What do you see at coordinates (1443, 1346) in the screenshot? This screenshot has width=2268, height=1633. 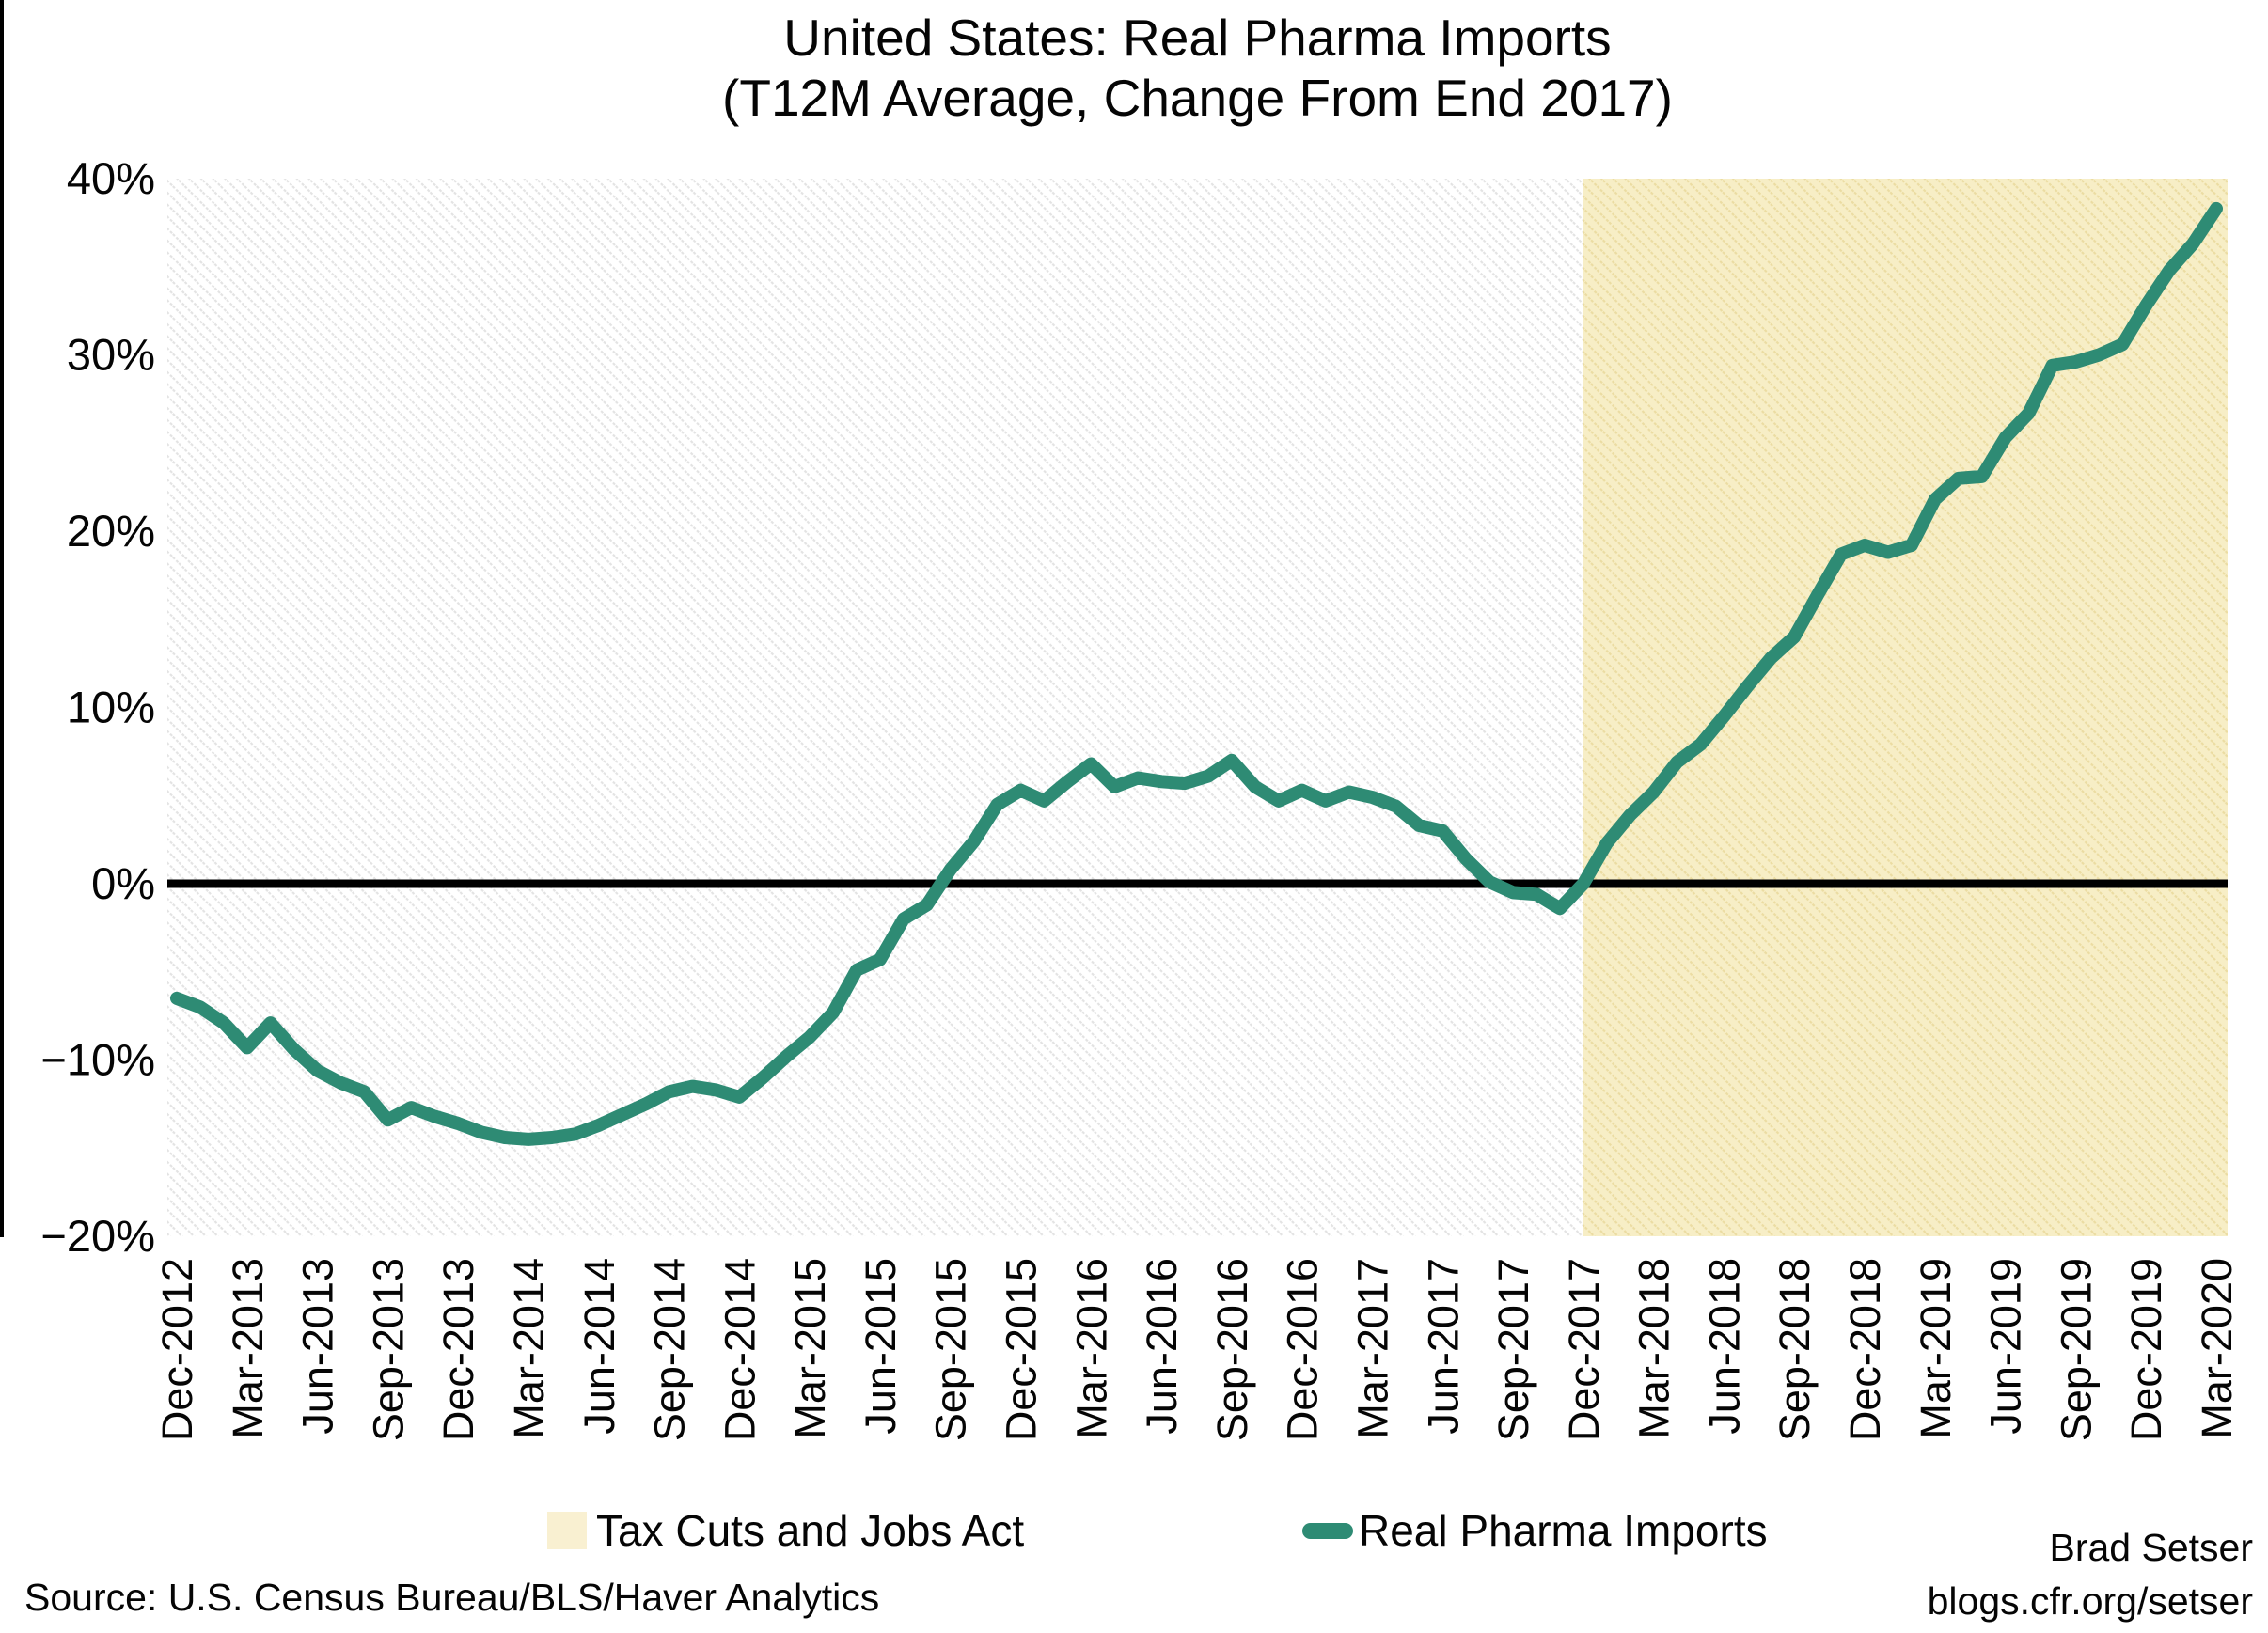 I see `x-tick-label: Jun-2017` at bounding box center [1443, 1346].